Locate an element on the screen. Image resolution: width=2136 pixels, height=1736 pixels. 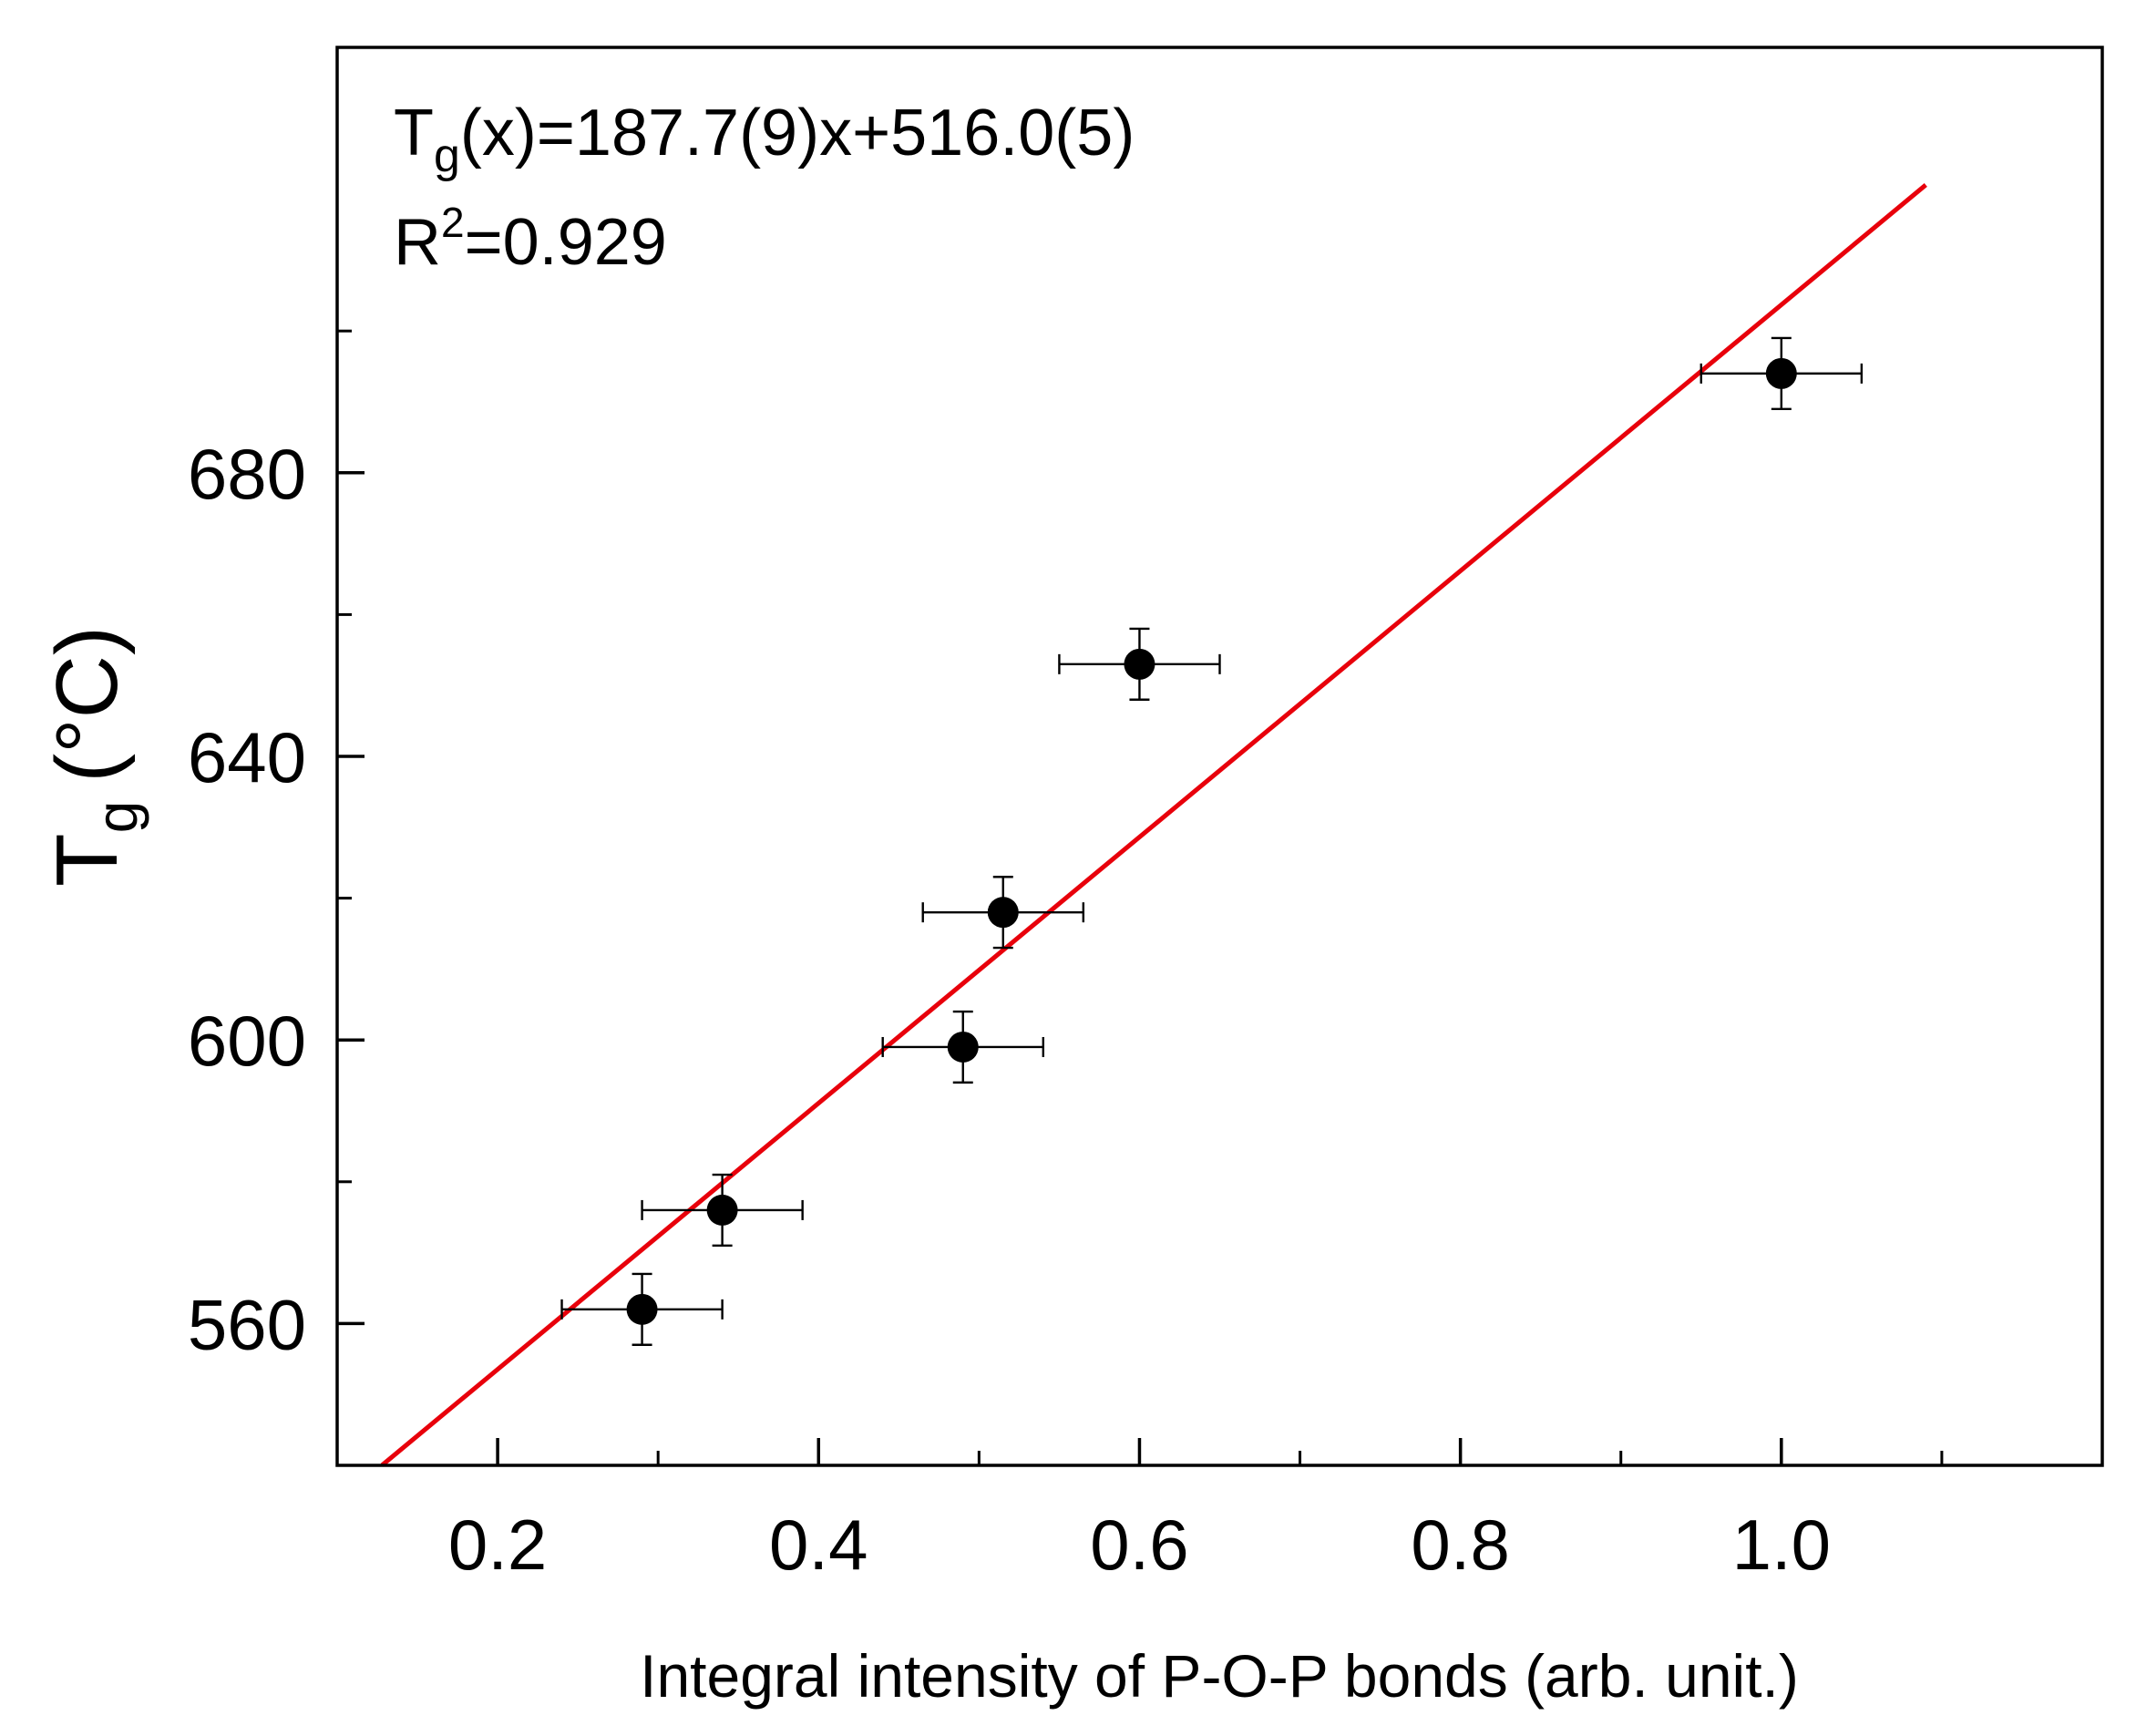
y-tick-label-3: 680 is located at coordinates (247, 474).